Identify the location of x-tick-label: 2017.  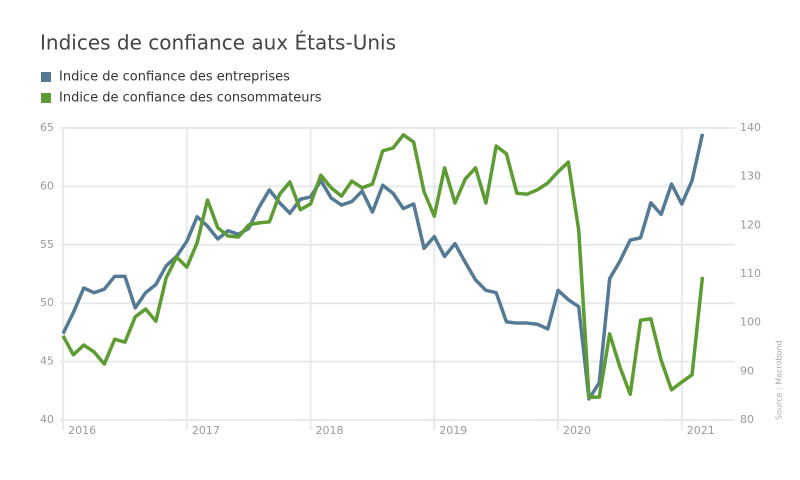
(206, 430).